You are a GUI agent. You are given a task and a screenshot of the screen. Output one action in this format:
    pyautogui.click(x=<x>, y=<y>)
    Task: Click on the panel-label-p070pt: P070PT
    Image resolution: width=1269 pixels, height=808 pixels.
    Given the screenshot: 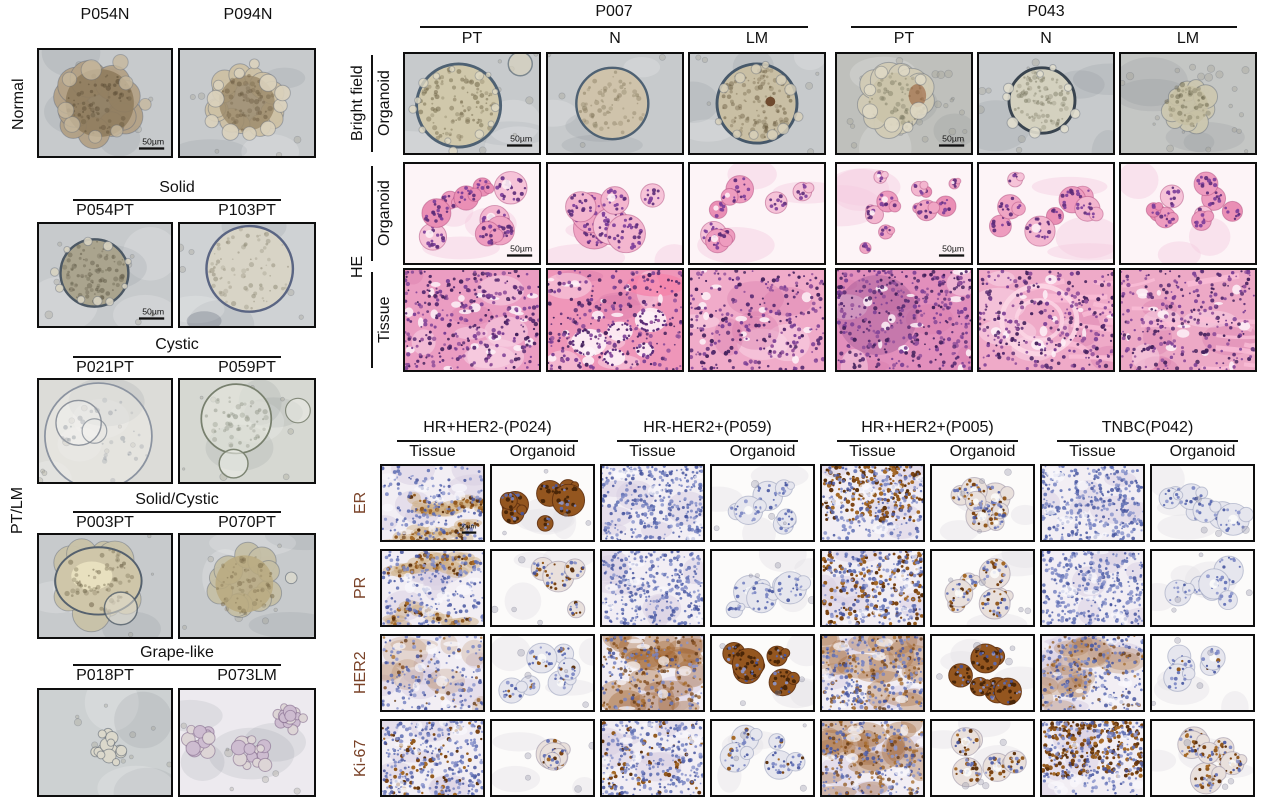 What is the action you would take?
    pyautogui.click(x=247, y=522)
    